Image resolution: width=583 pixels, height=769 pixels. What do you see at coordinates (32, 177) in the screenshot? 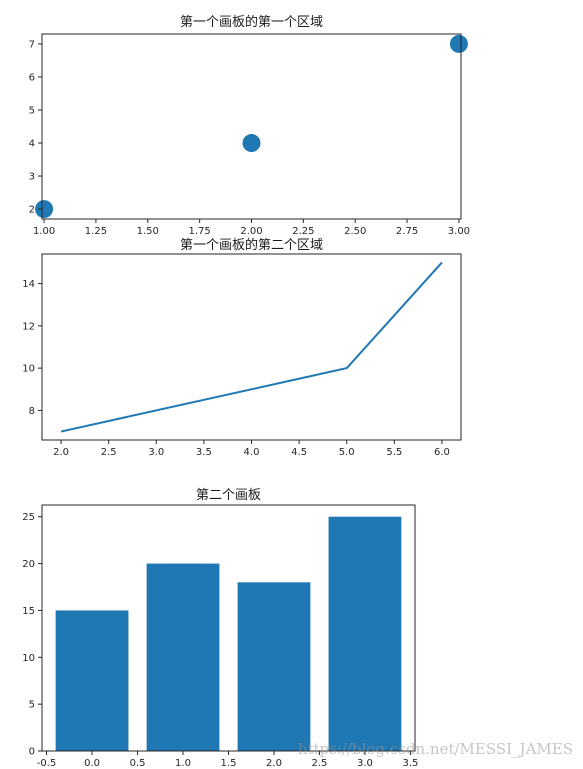
I see `y-tick-label-2: 3` at bounding box center [32, 177].